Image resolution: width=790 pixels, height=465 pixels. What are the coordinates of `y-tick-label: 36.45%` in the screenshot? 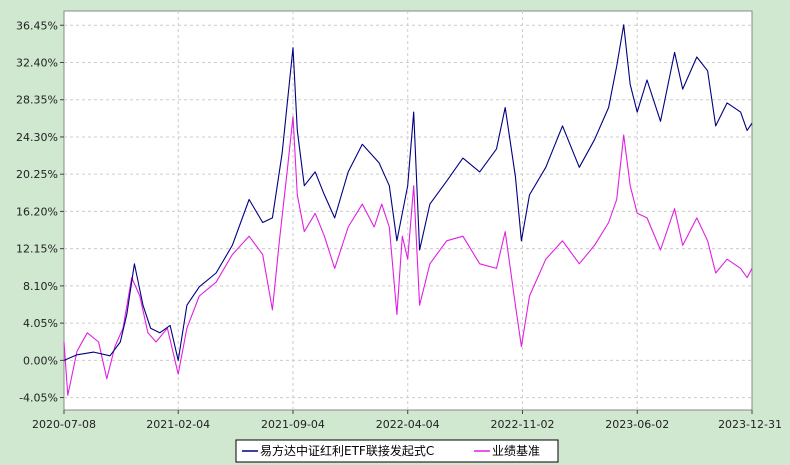 It's located at (37, 25).